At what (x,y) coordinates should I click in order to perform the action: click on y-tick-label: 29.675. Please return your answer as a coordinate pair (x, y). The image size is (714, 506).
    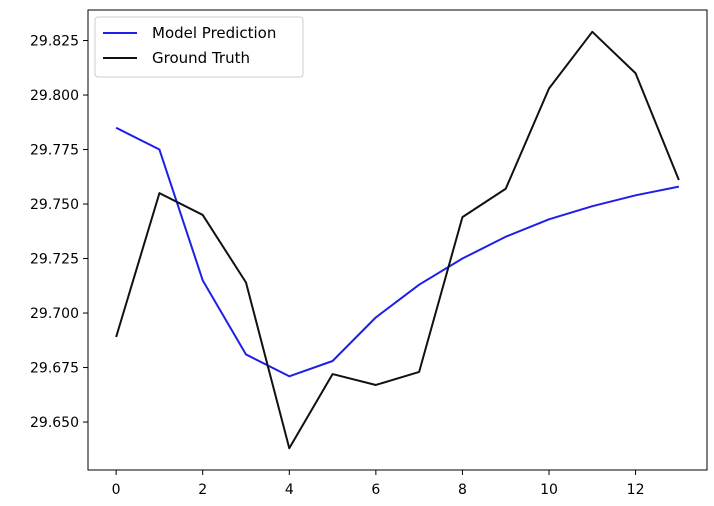
    Looking at the image, I should click on (54, 369).